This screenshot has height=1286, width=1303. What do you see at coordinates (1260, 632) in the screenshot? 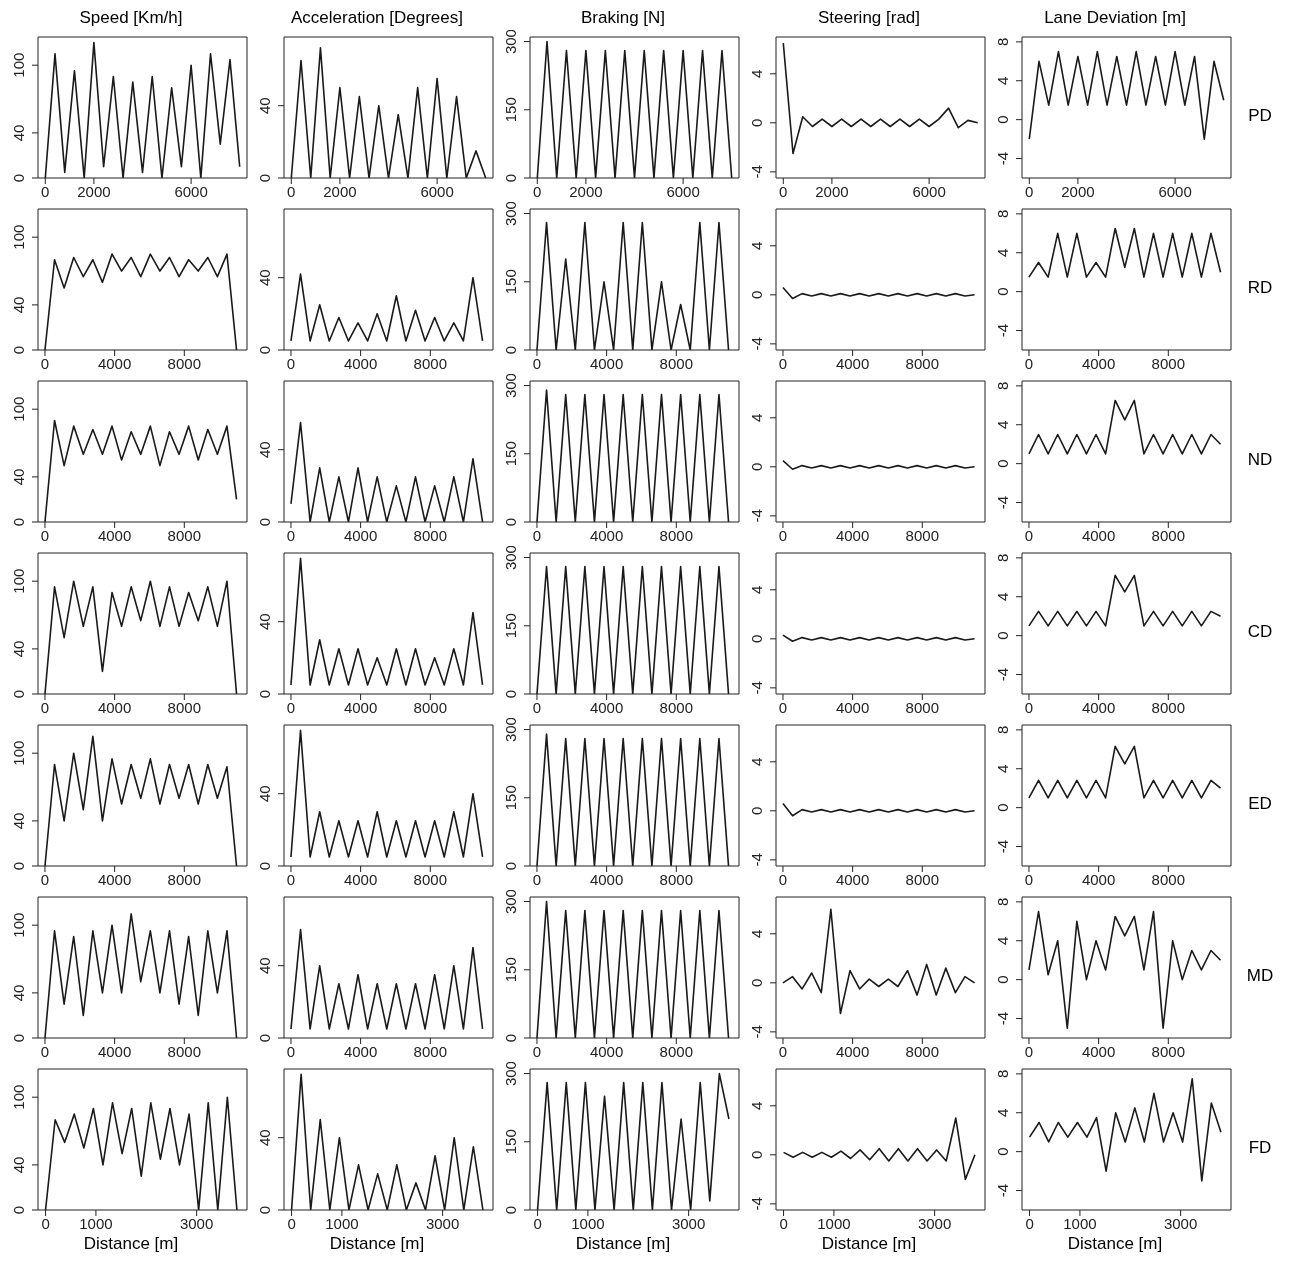
I see `y2-axis-title: CD` at bounding box center [1260, 632].